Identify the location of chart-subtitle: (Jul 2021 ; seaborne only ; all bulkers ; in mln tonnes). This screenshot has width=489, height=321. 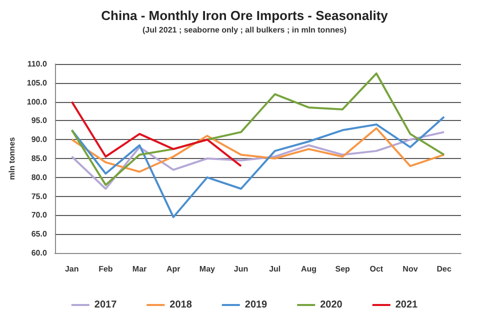
(244, 30).